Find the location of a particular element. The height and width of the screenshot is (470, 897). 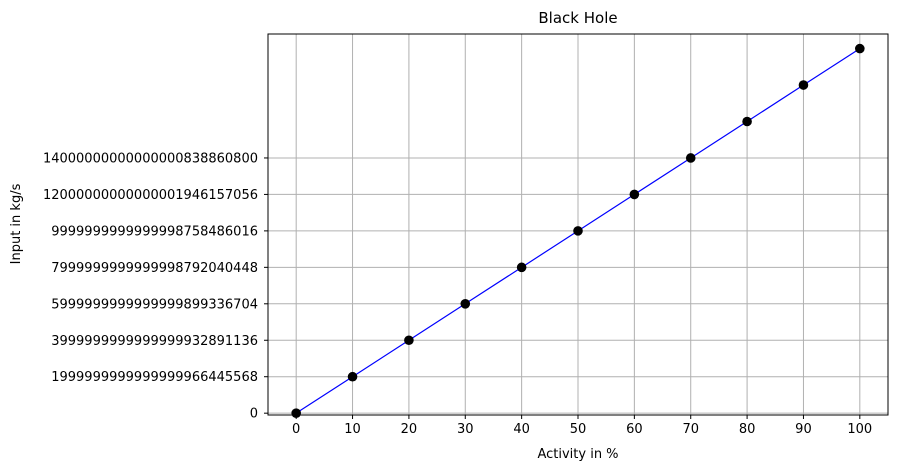

x-tick-label: 80 is located at coordinates (747, 429).